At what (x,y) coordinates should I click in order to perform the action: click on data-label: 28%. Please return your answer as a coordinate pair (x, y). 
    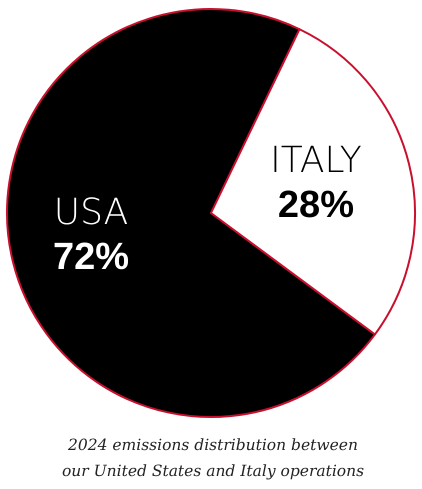
    Looking at the image, I should click on (316, 205).